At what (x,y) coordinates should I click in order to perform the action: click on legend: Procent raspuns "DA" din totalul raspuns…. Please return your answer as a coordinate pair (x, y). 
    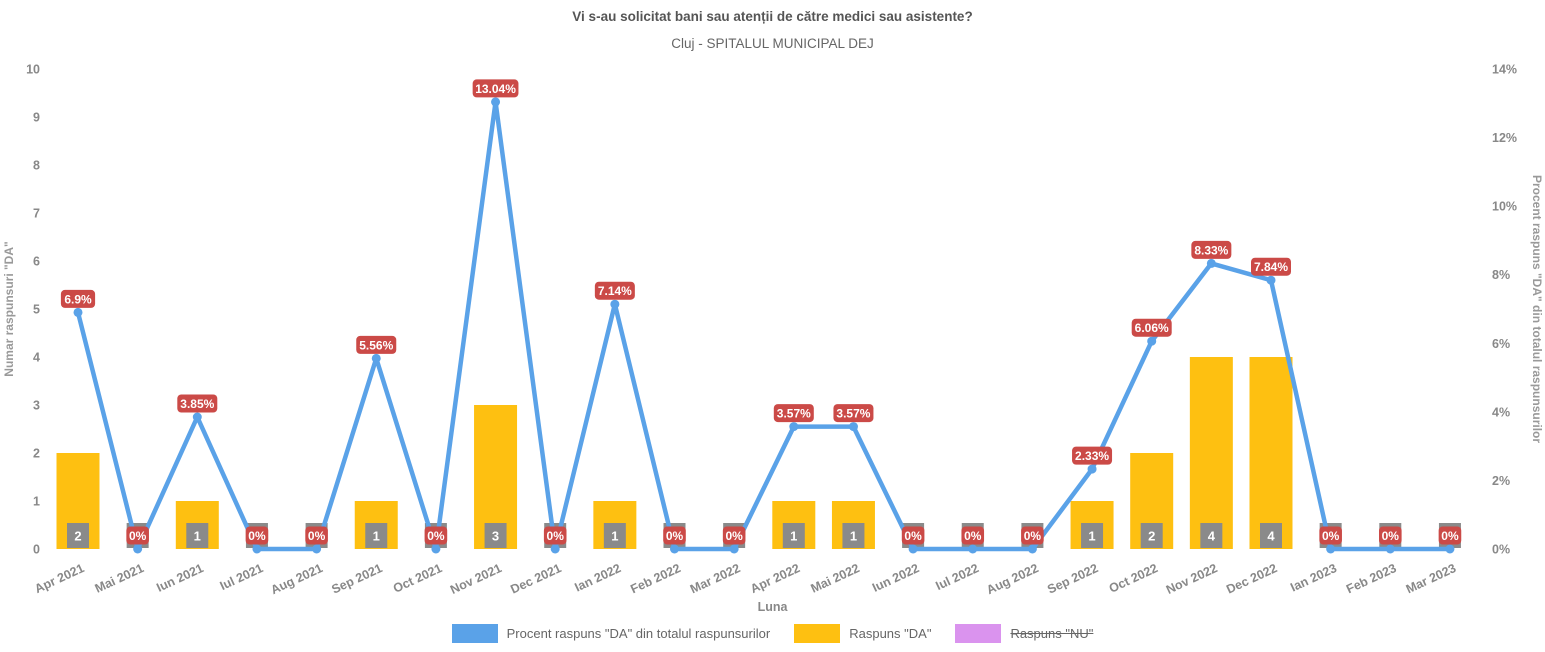
    Looking at the image, I should click on (772, 633).